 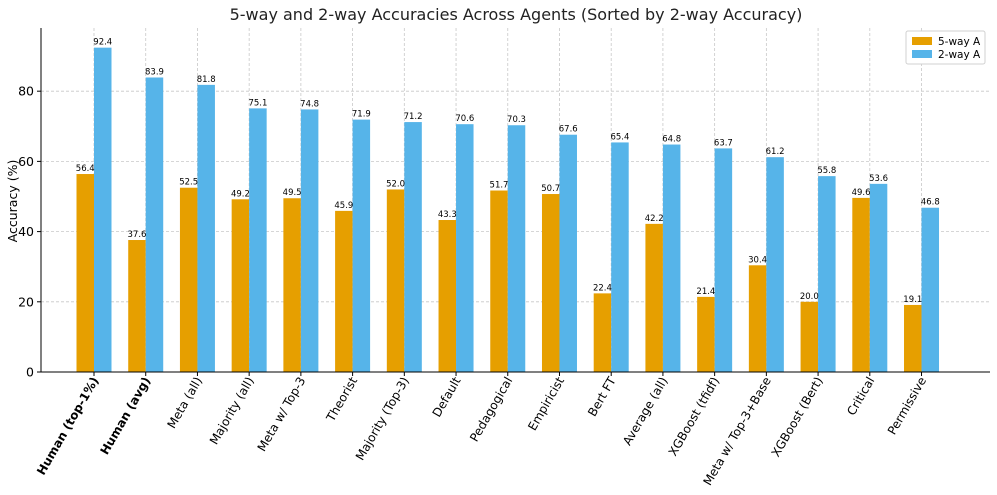 What do you see at coordinates (447, 215) in the screenshot?
I see `value-label-5way: 43.3` at bounding box center [447, 215].